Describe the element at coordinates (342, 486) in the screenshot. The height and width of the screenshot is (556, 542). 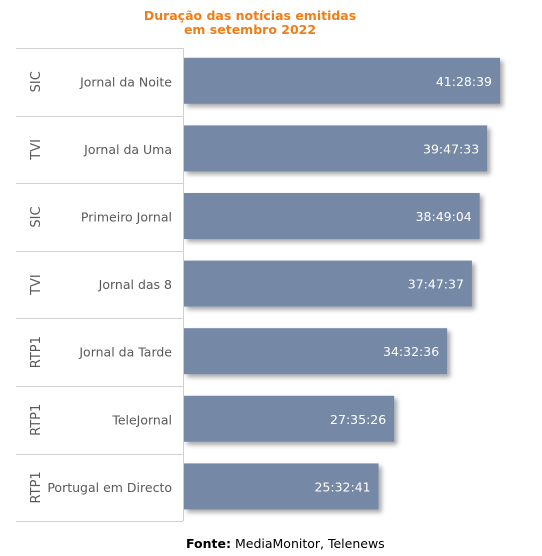
I see `data-label: 25:32:41` at that location.